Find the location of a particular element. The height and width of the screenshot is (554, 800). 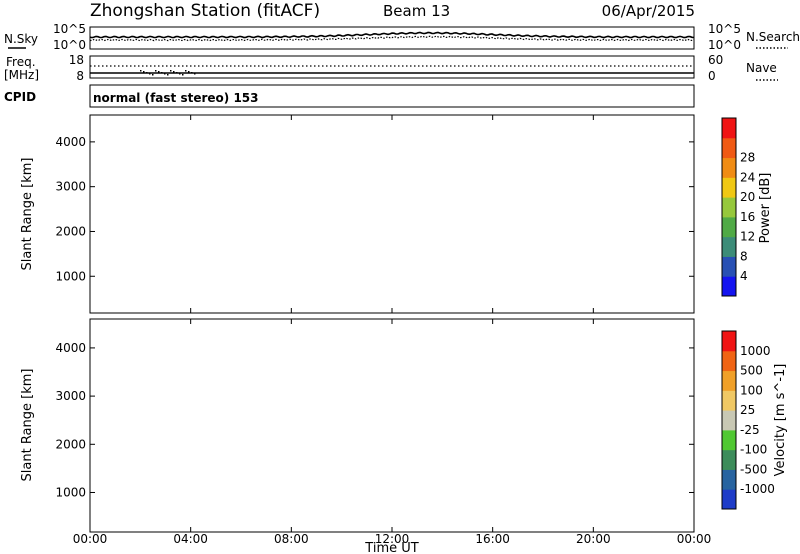

freq-trace is located at coordinates (392, 70).